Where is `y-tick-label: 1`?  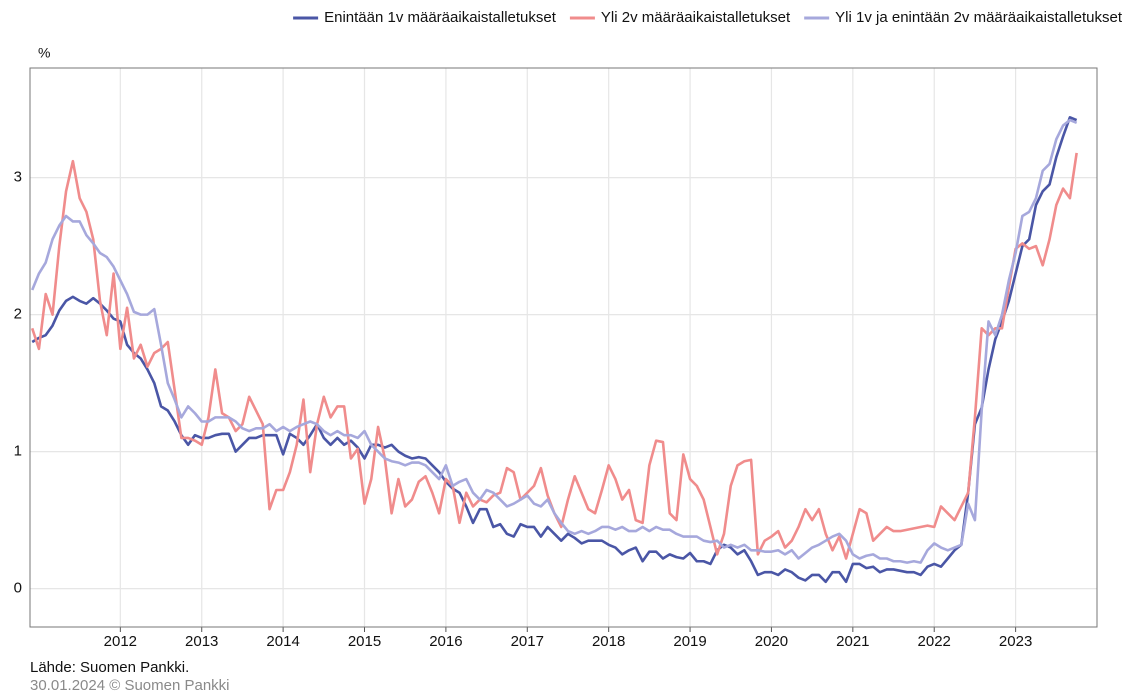
y-tick-label: 1 is located at coordinates (18, 451).